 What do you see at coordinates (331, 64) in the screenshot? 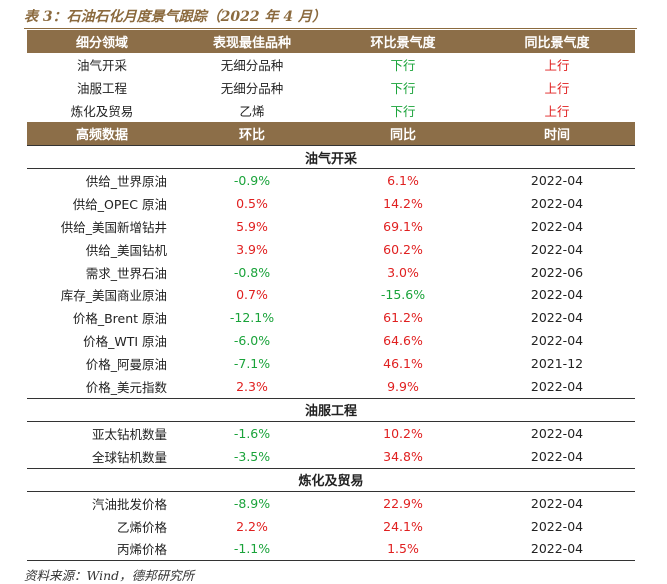
I see `summary-row: 油气开采 无细分品种 下行 上行` at bounding box center [331, 64].